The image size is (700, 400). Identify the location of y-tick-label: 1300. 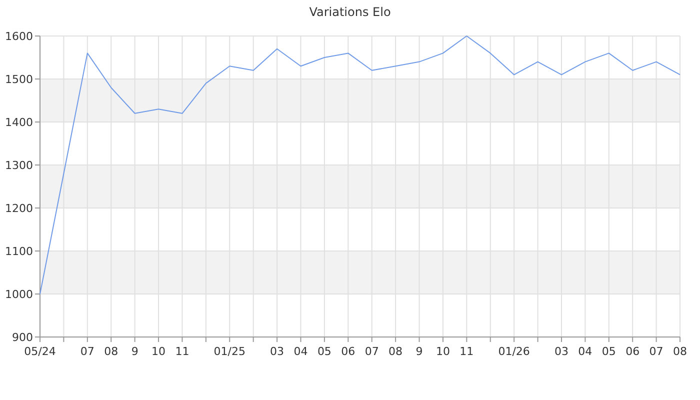
(19, 165).